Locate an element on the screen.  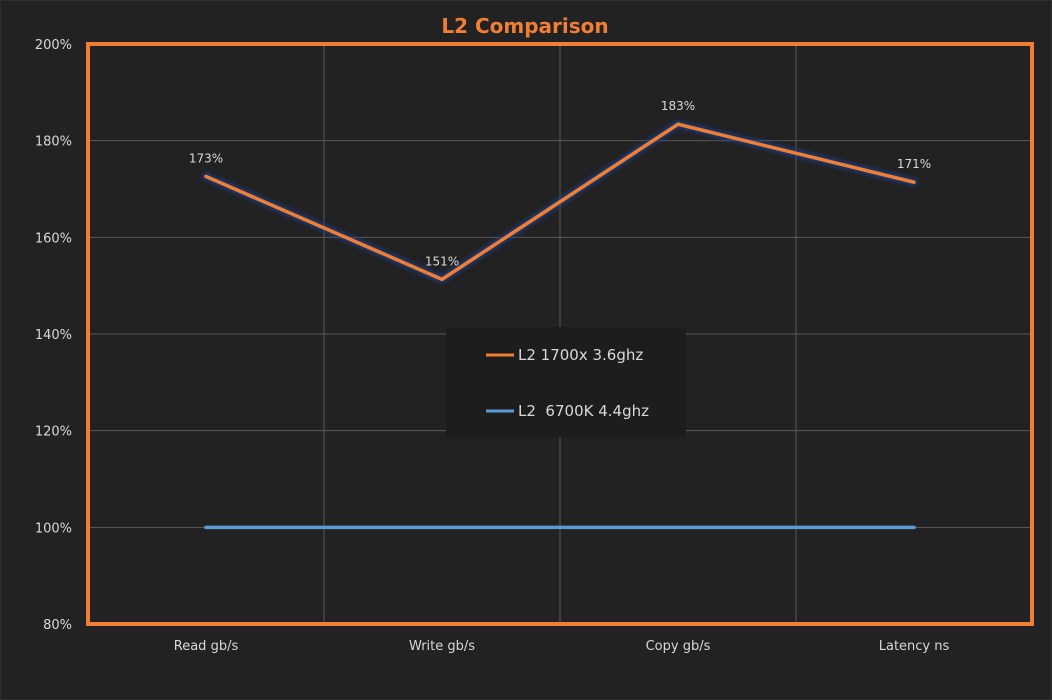
data-label: 171% is located at coordinates (914, 164).